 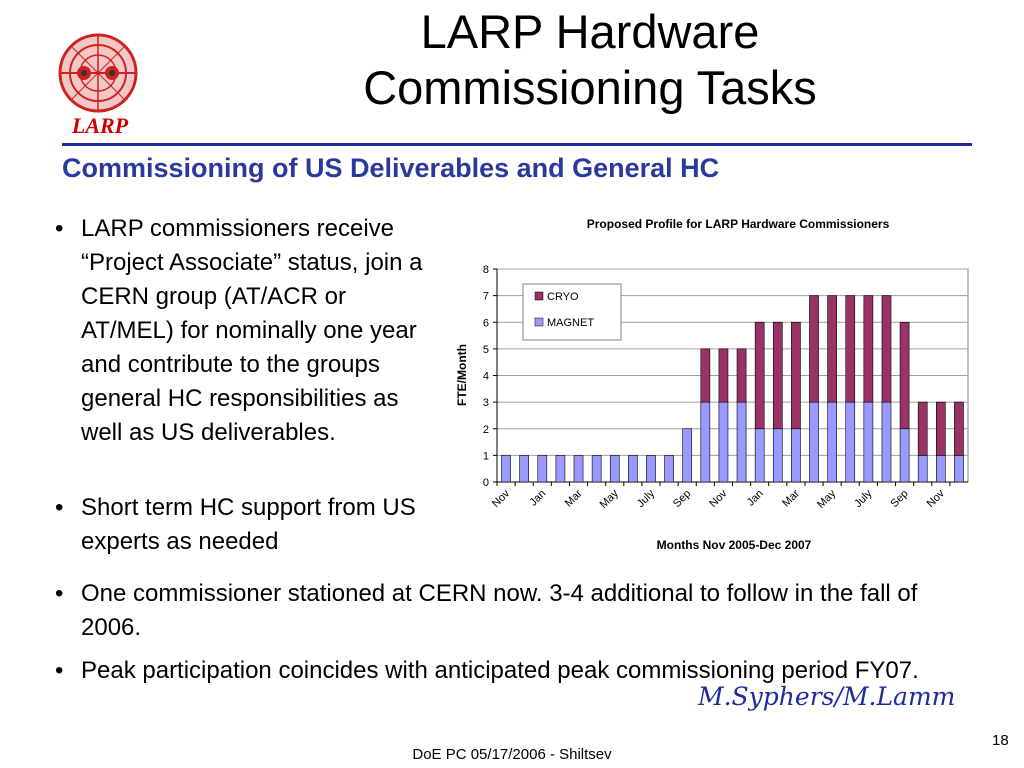 I want to click on page-number: 18, so click(x=1000, y=740).